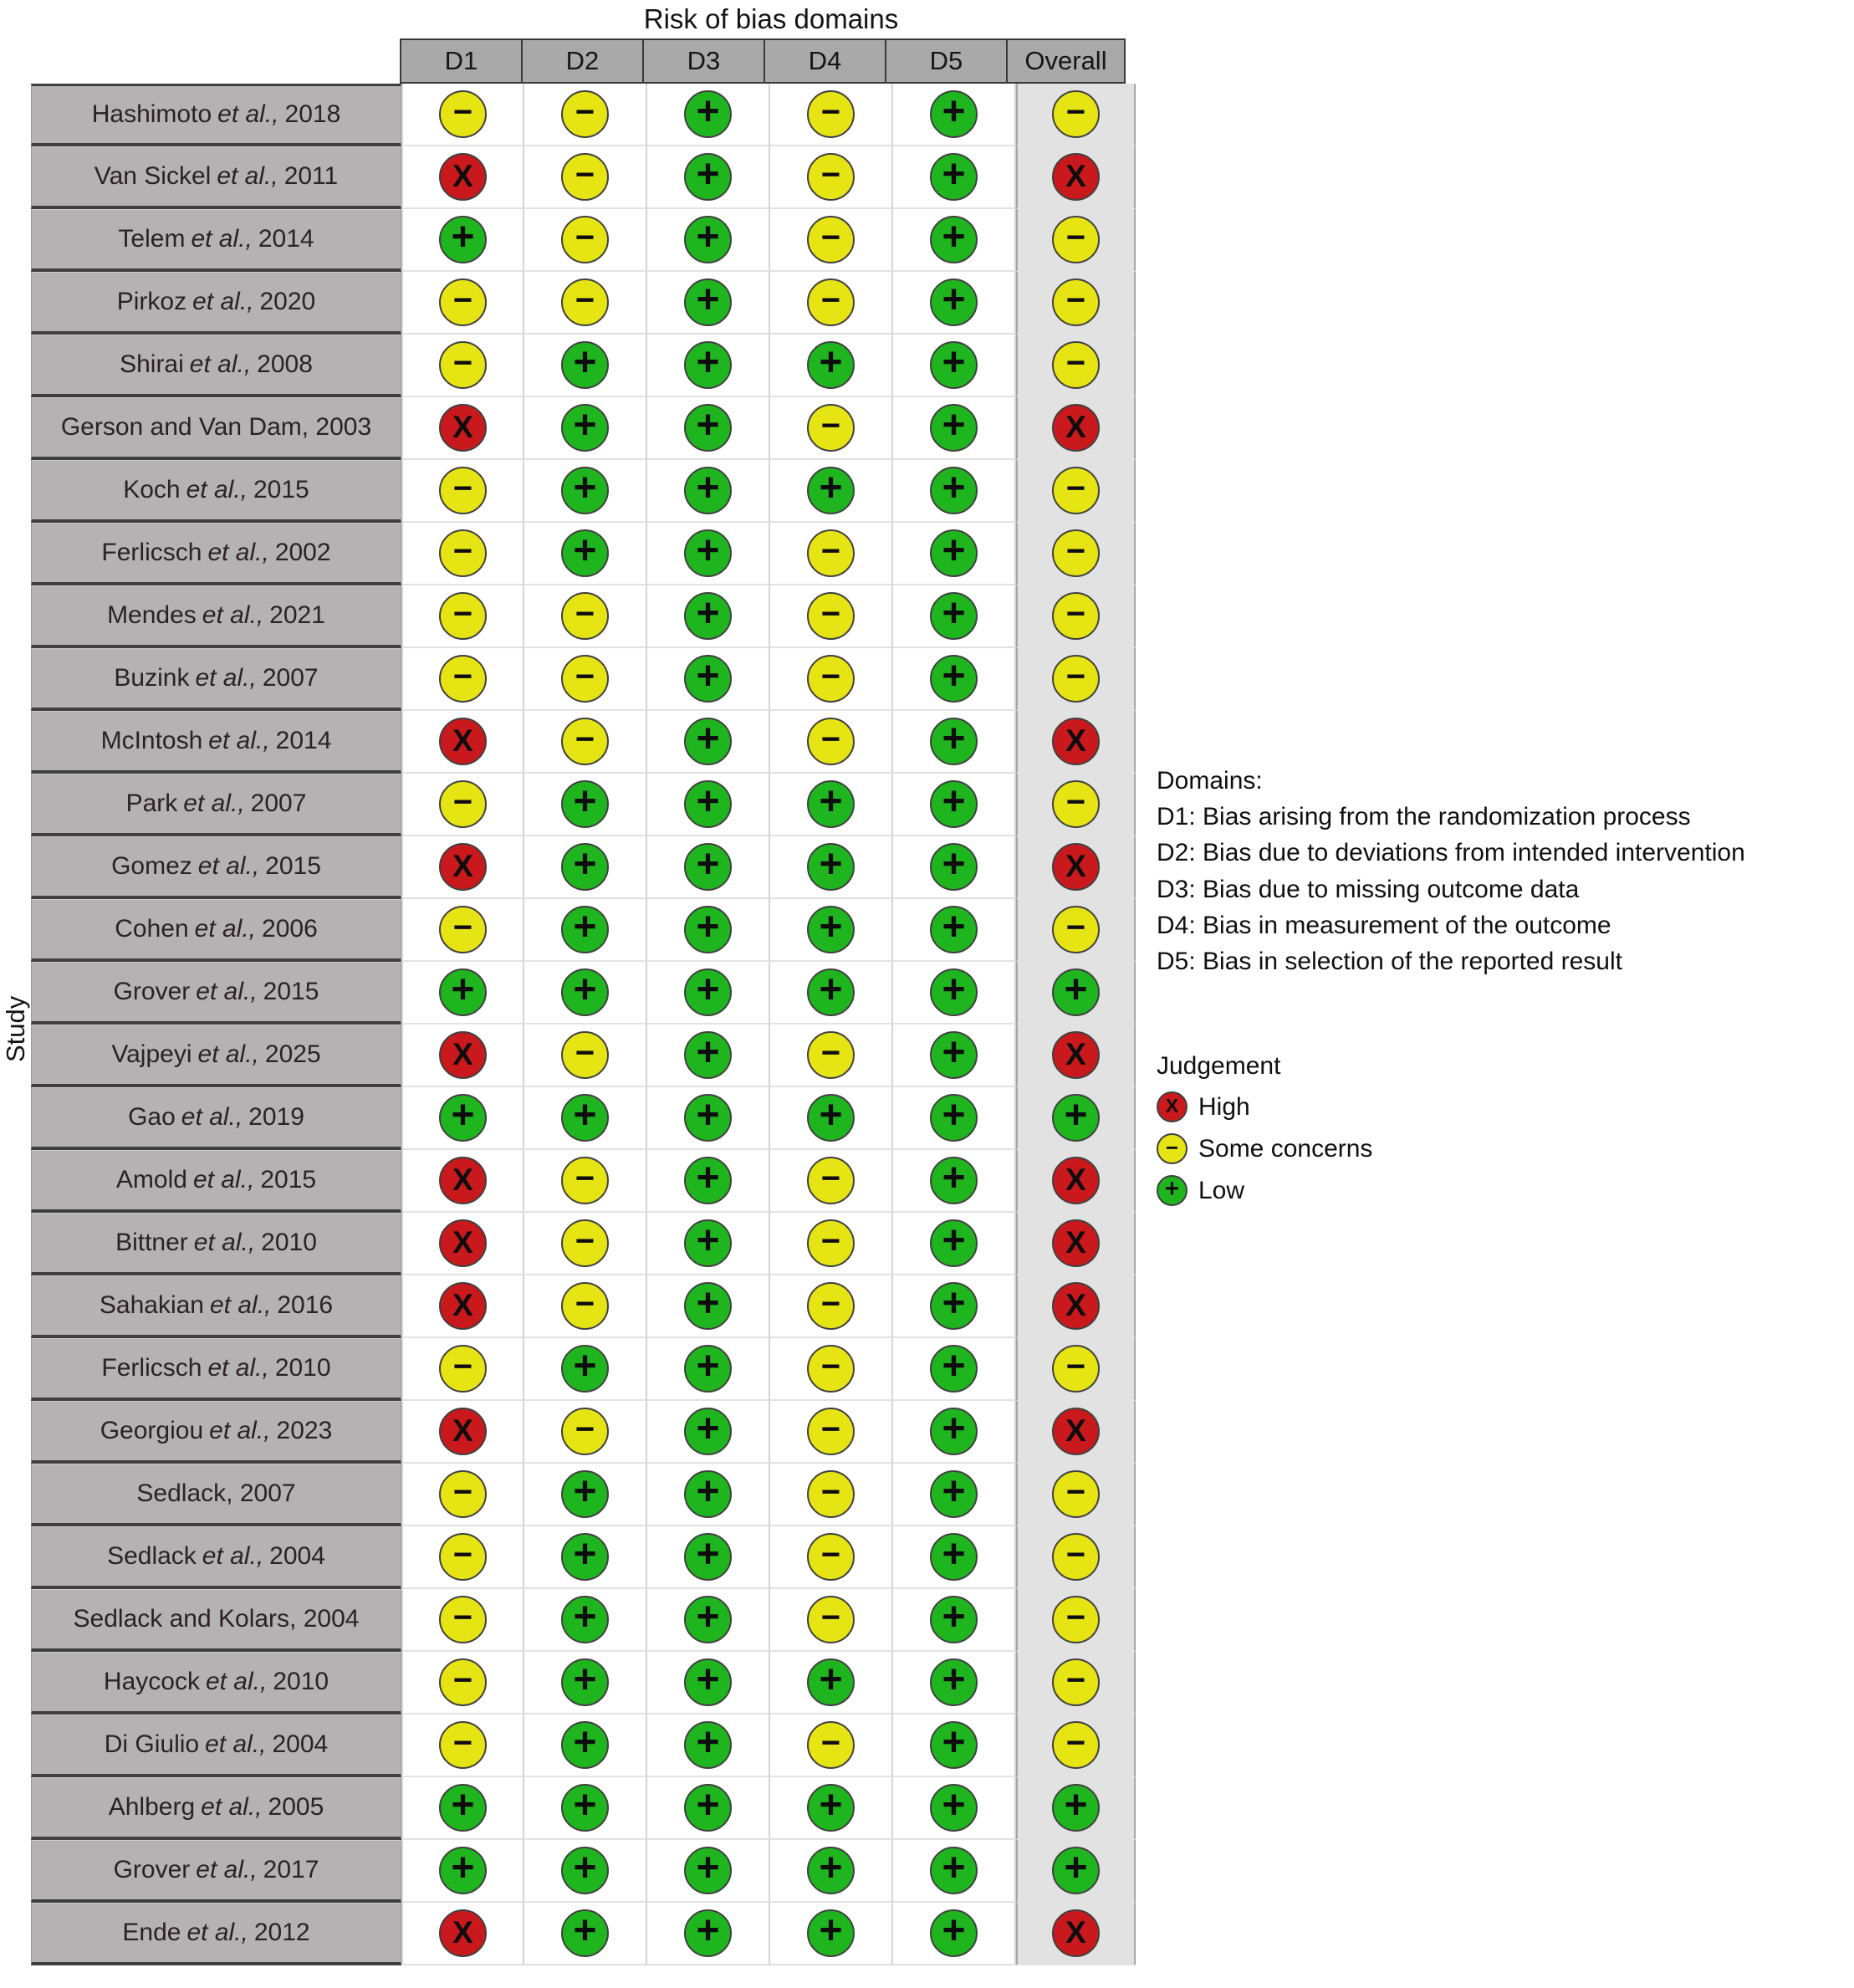 Image resolution: width=1854 pixels, height=1988 pixels. Describe the element at coordinates (463, 240) in the screenshot. I see `rating-cell-d1: +` at that location.